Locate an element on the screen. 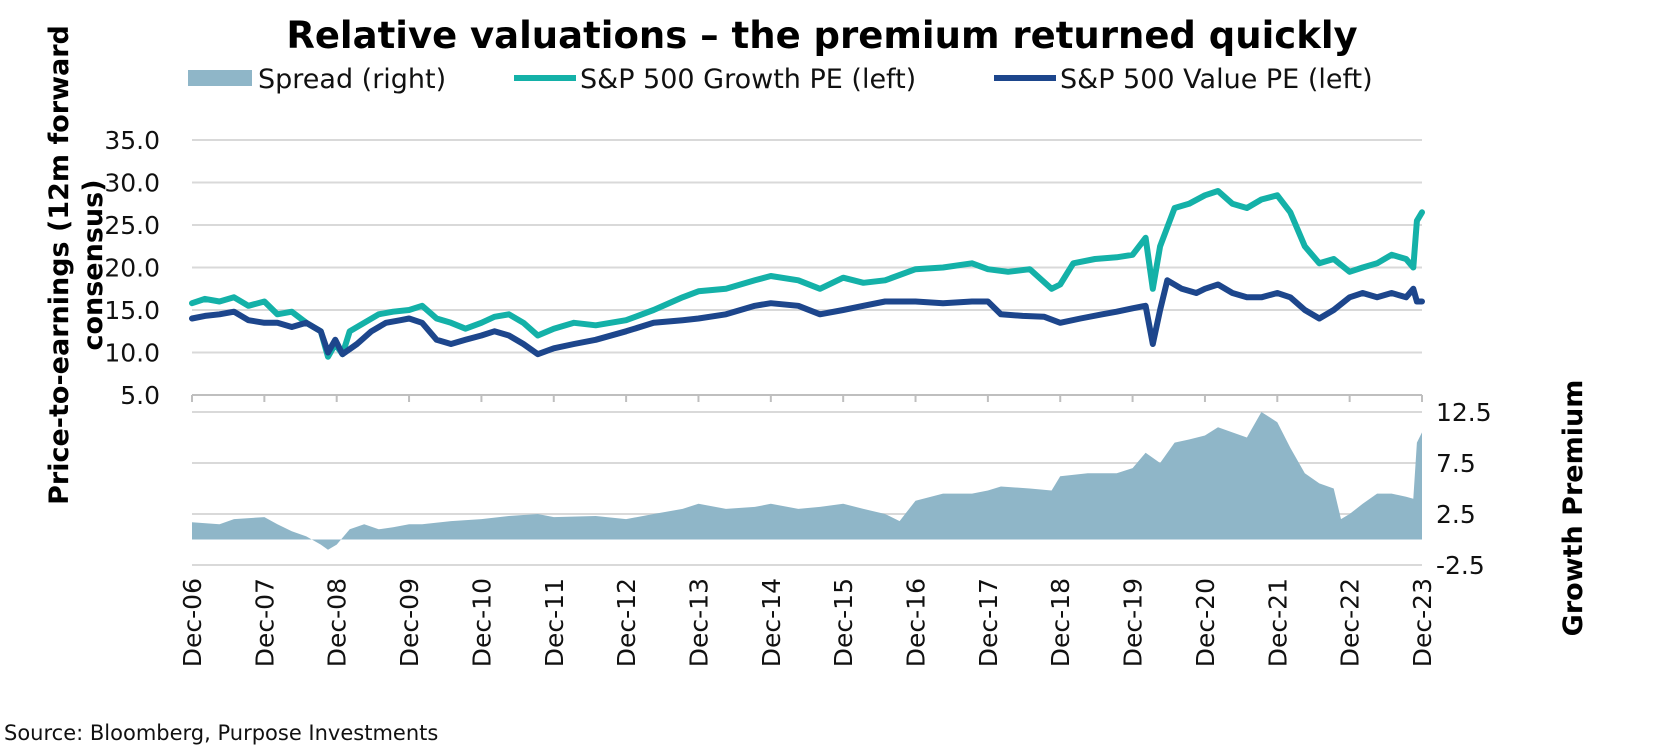 The height and width of the screenshot is (752, 1654). spread-area is located at coordinates (807, 481).